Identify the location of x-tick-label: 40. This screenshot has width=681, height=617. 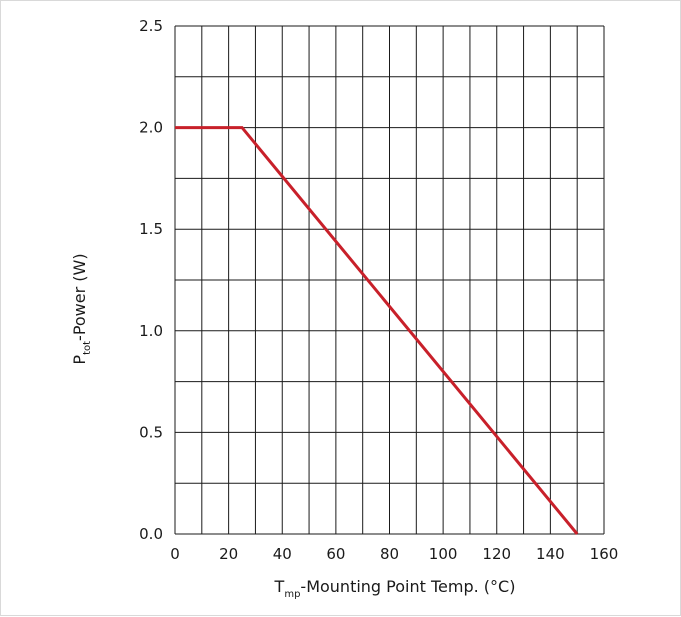
(282, 554).